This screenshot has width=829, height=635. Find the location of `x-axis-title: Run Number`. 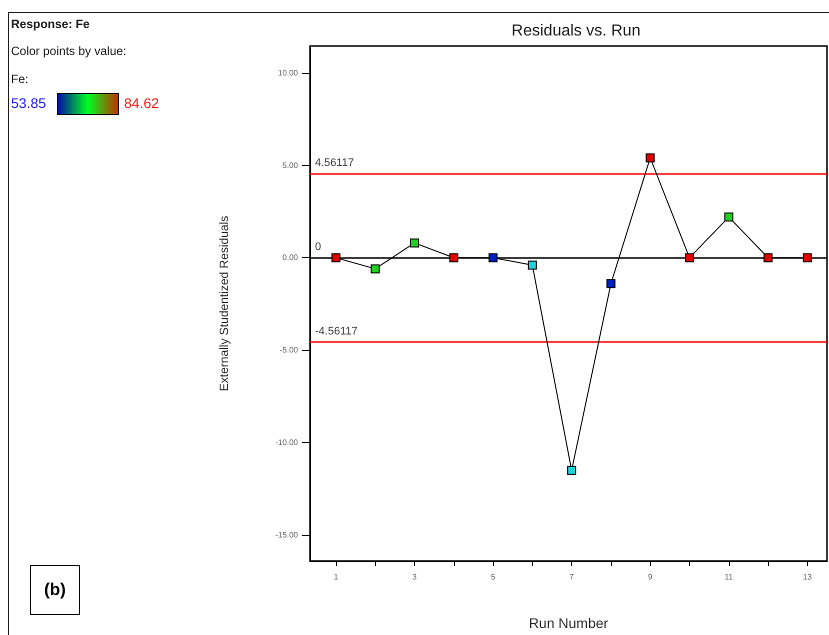

x-axis-title: Run Number is located at coordinates (568, 623).